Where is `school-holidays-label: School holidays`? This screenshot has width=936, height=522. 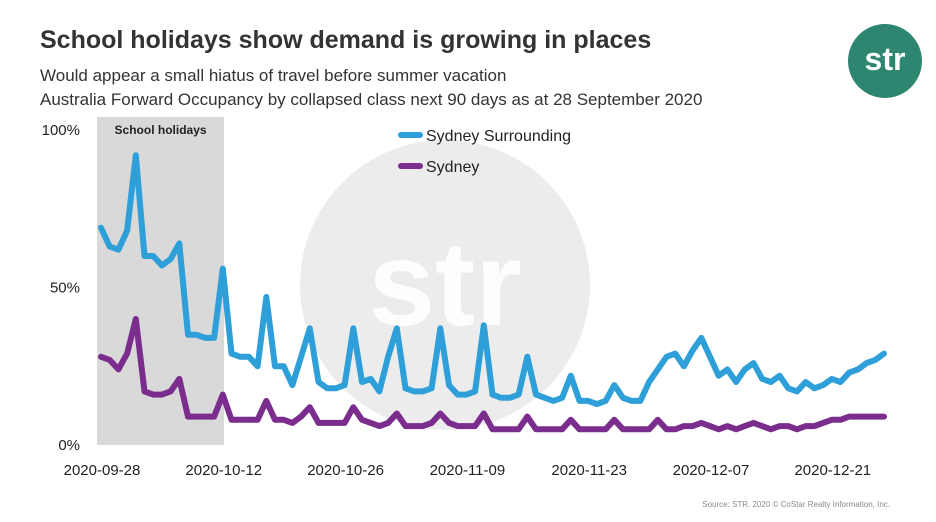 school-holidays-label: School holidays is located at coordinates (161, 130).